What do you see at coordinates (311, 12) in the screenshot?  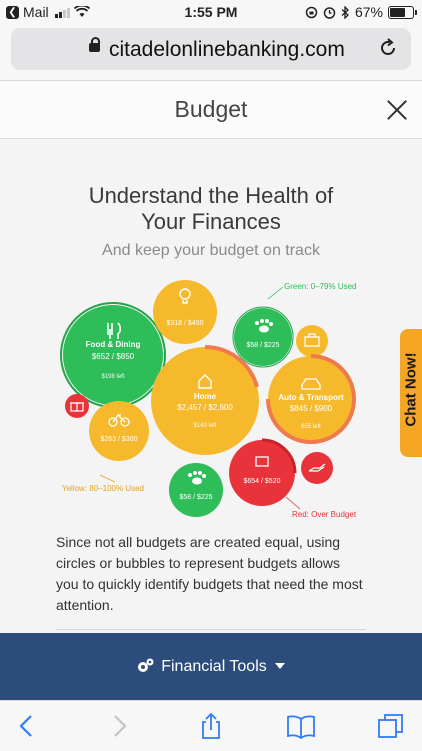 I see `rotation-lock-icon` at bounding box center [311, 12].